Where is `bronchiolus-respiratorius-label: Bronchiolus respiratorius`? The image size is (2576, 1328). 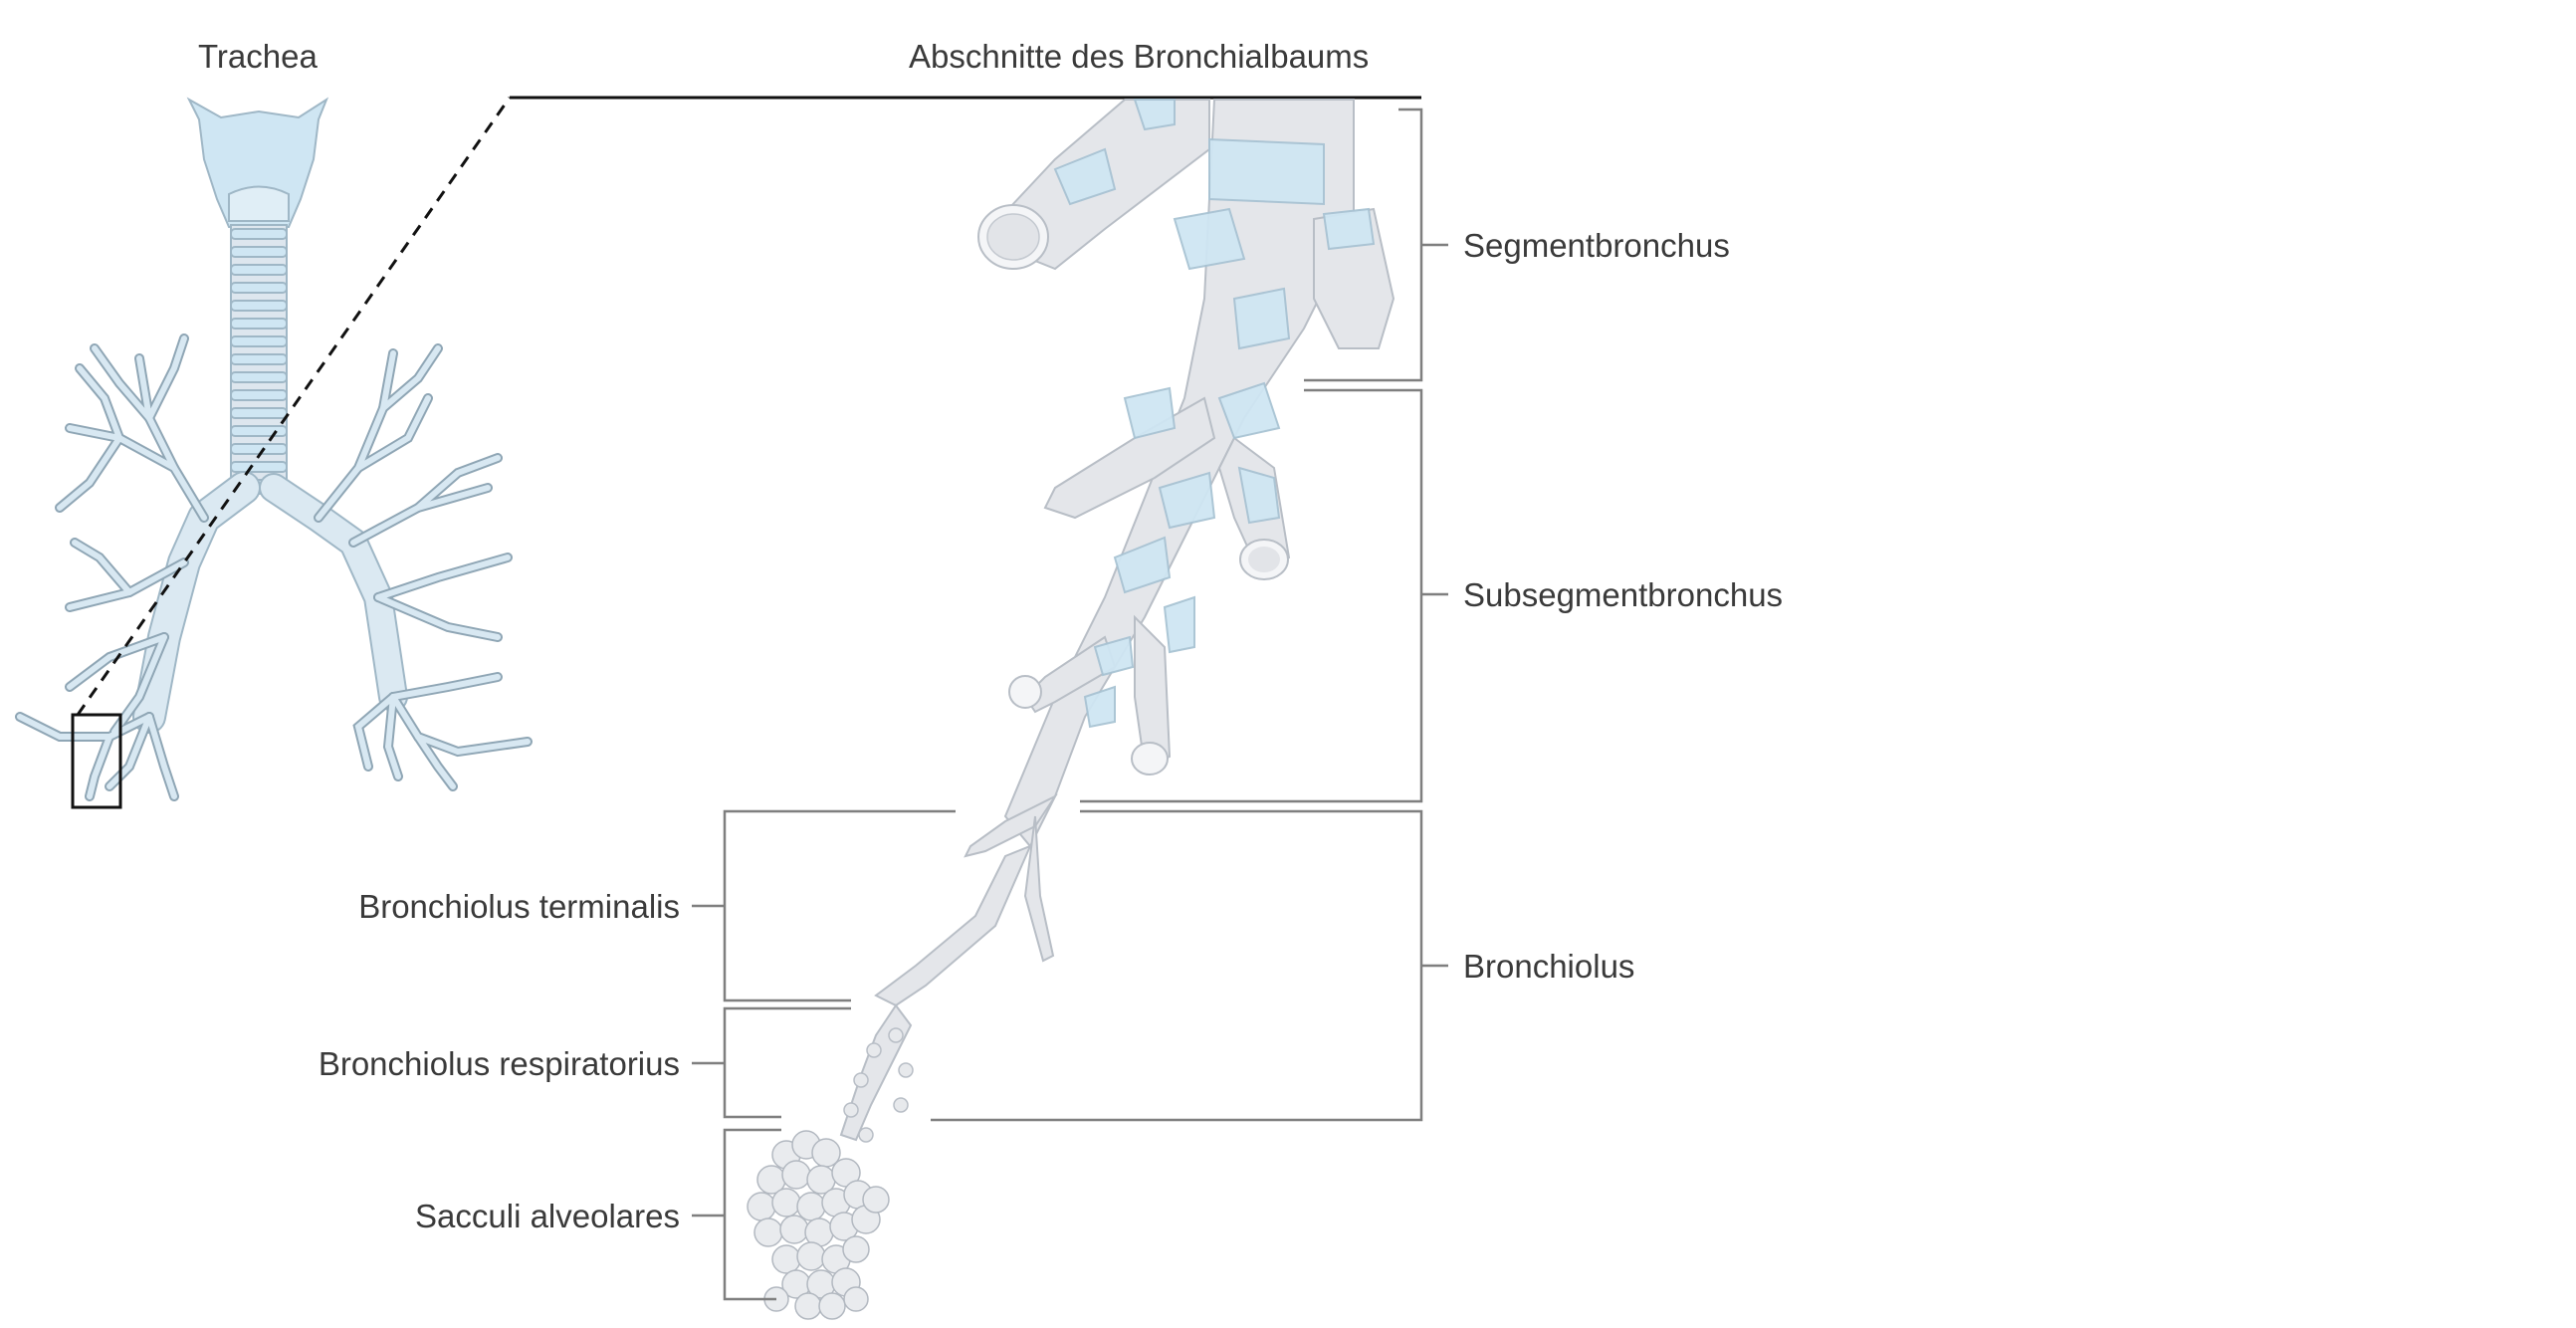
bronchiolus-respiratorius-label: Bronchiolus respiratorius is located at coordinates (499, 1064).